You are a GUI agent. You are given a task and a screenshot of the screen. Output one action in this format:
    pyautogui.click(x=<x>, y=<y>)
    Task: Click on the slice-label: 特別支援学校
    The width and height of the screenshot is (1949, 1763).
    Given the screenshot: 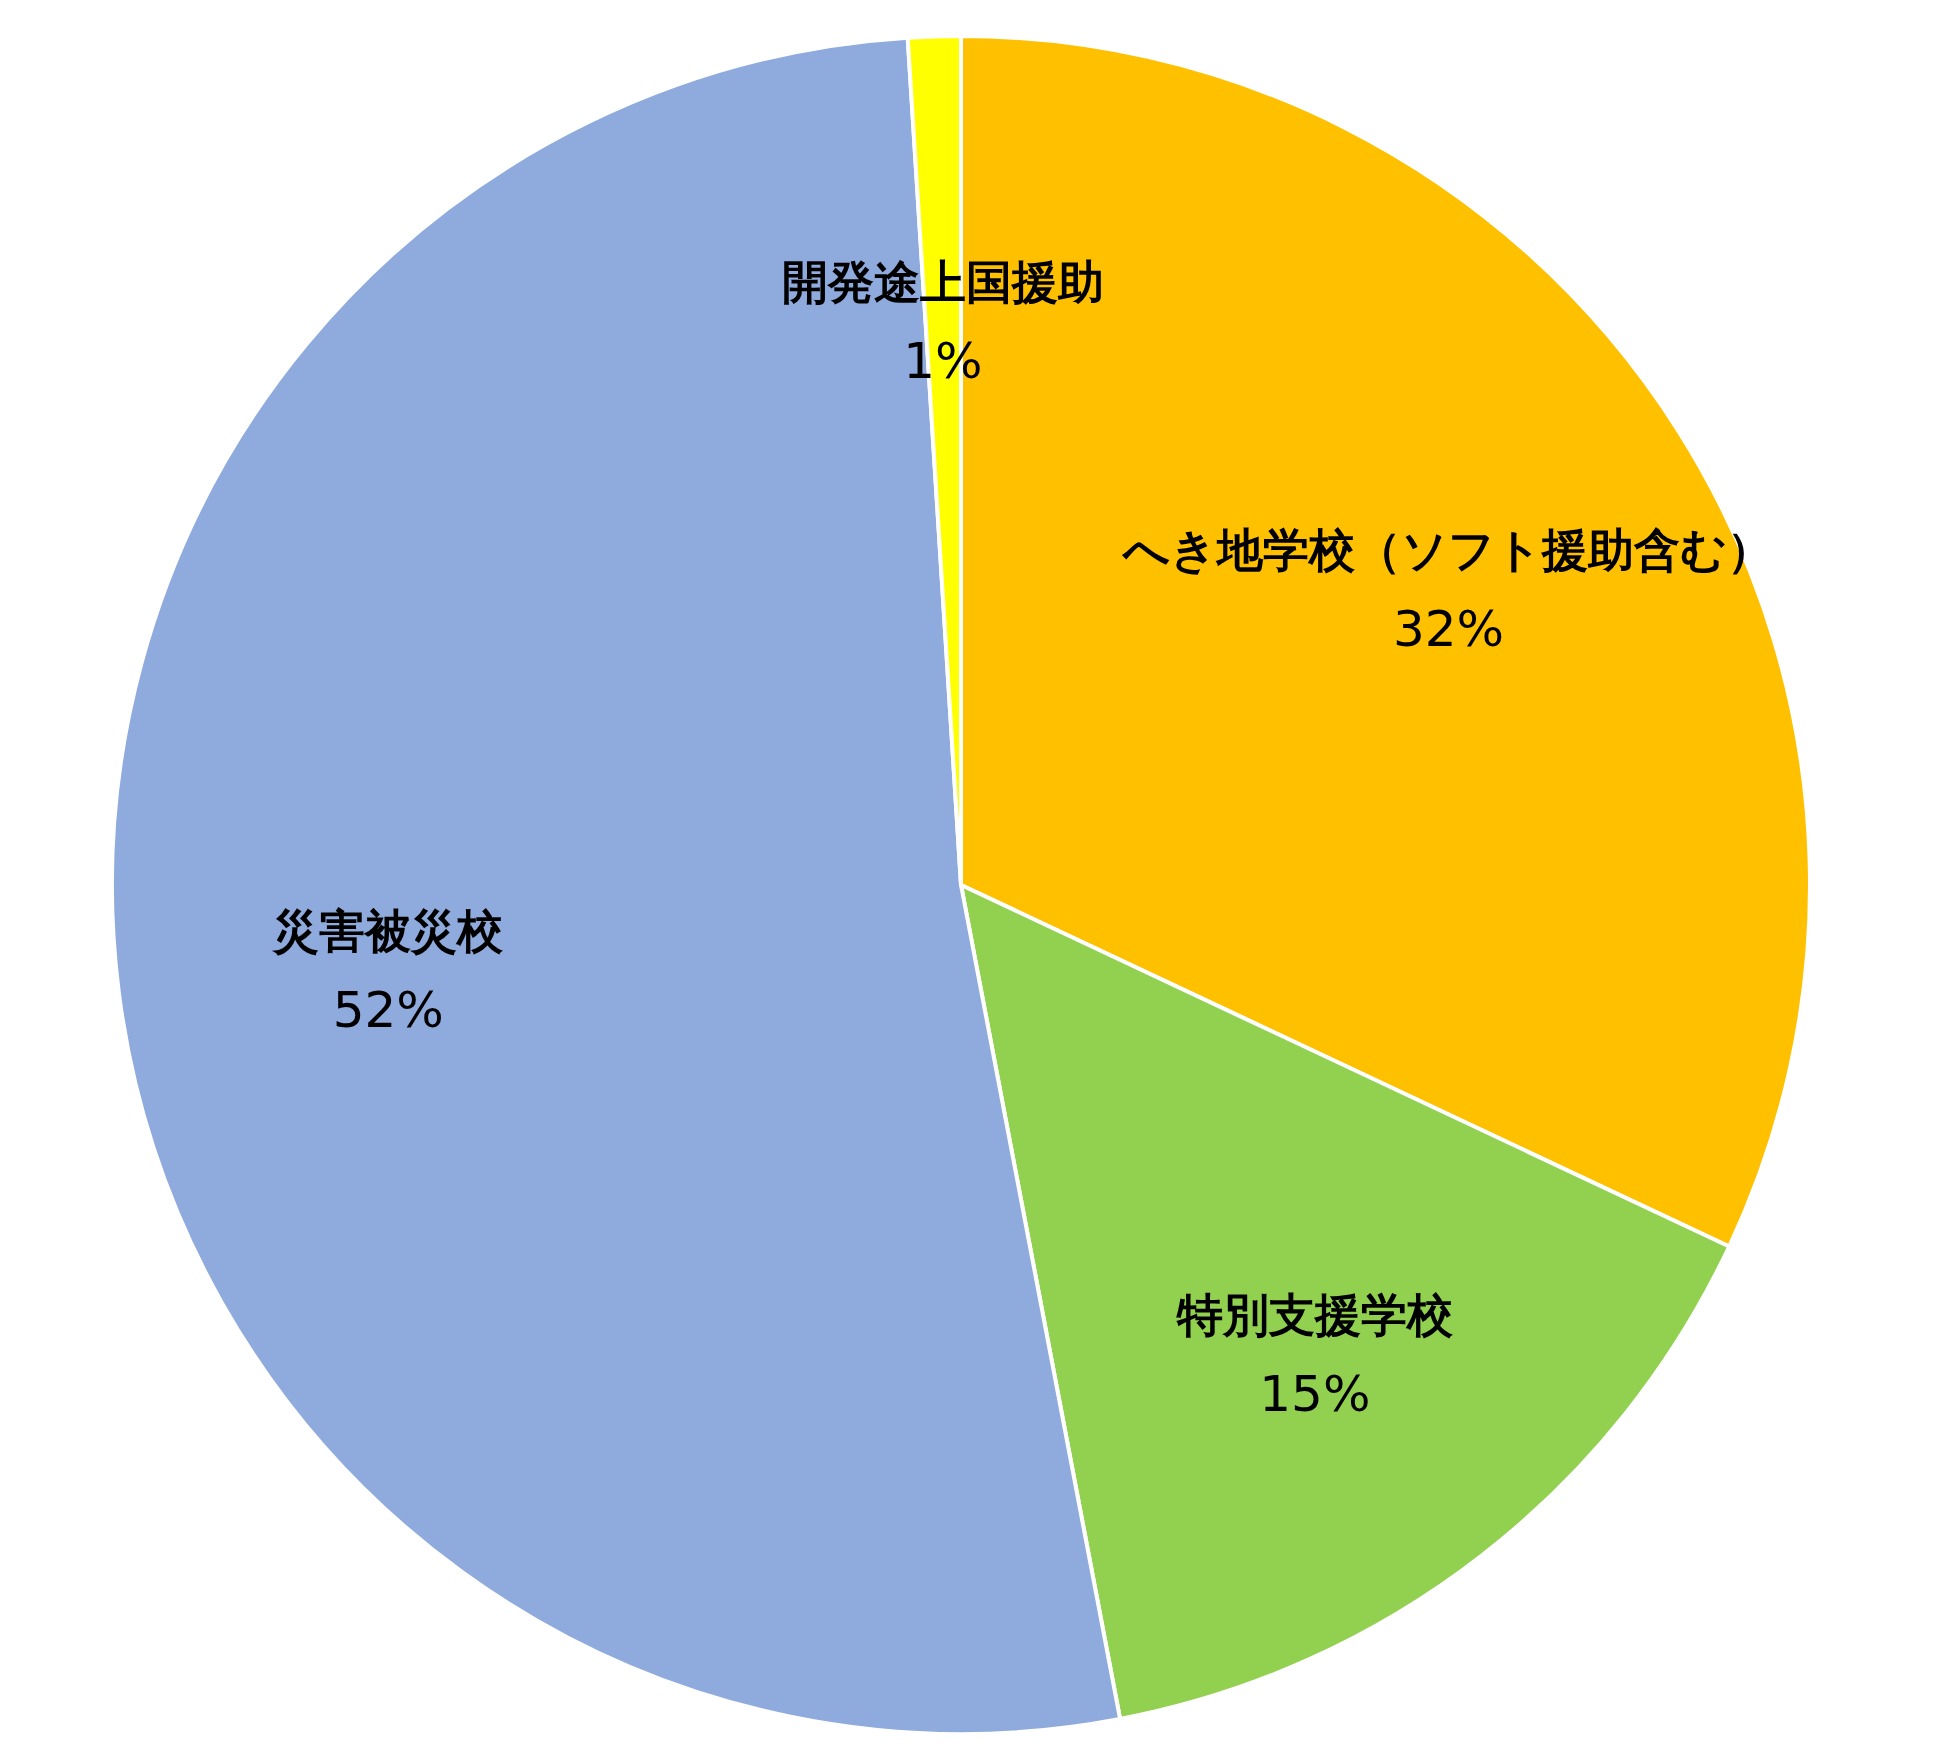 What is the action you would take?
    pyautogui.click(x=1314, y=1315)
    